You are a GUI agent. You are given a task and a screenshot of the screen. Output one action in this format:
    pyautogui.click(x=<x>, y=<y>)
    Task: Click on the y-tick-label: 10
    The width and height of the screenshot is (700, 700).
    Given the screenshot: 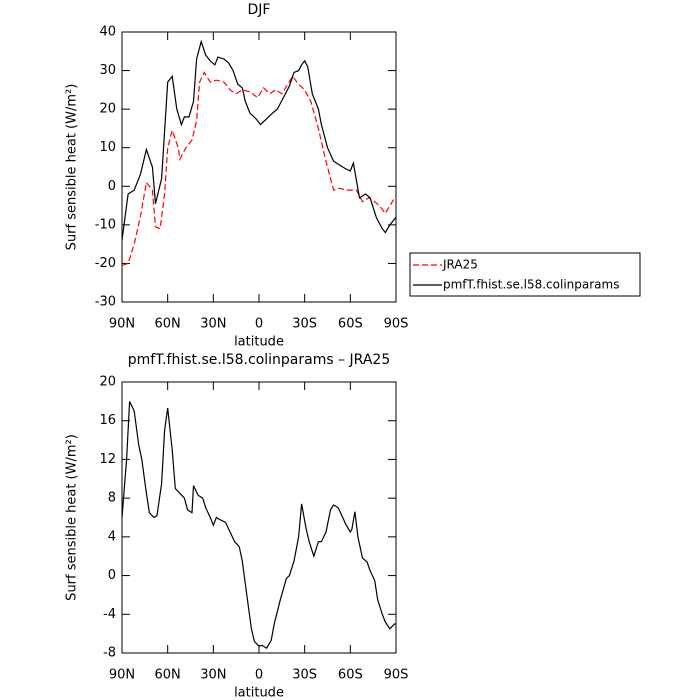 What is the action you would take?
    pyautogui.click(x=107, y=147)
    